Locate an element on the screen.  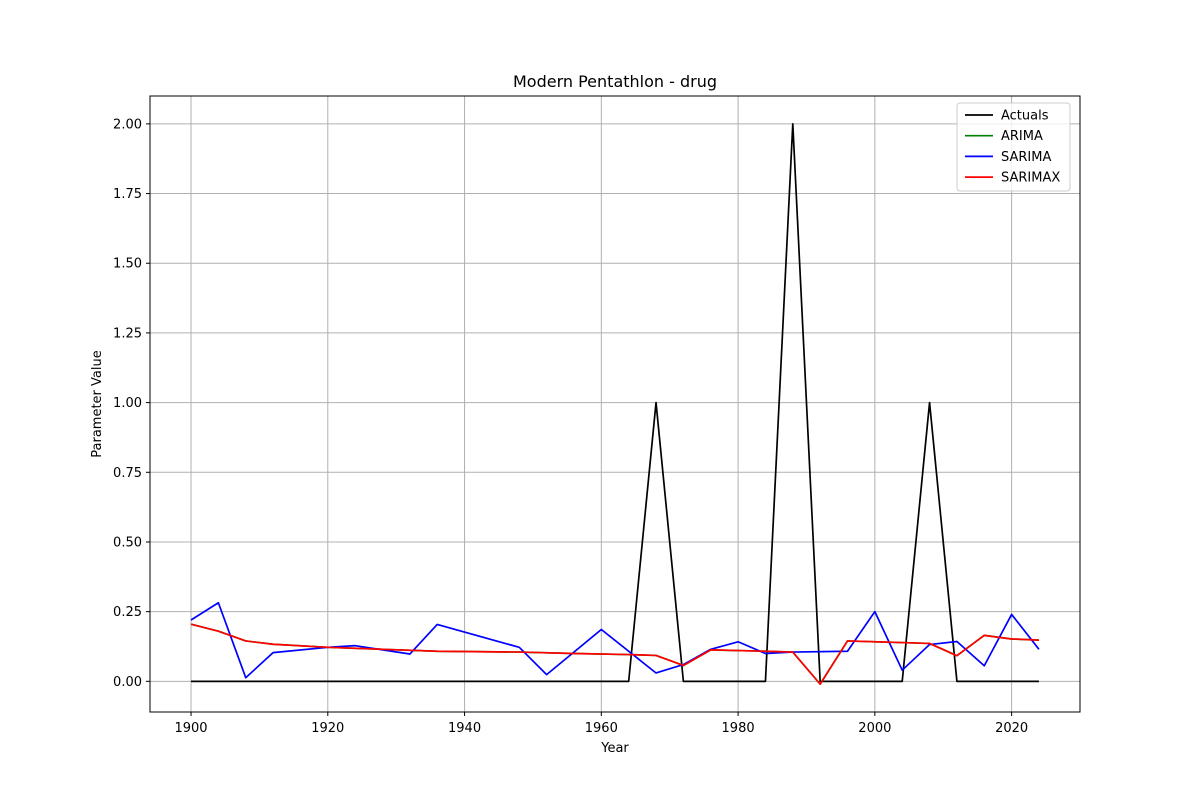
x-tick-label: 1960 is located at coordinates (601, 728).